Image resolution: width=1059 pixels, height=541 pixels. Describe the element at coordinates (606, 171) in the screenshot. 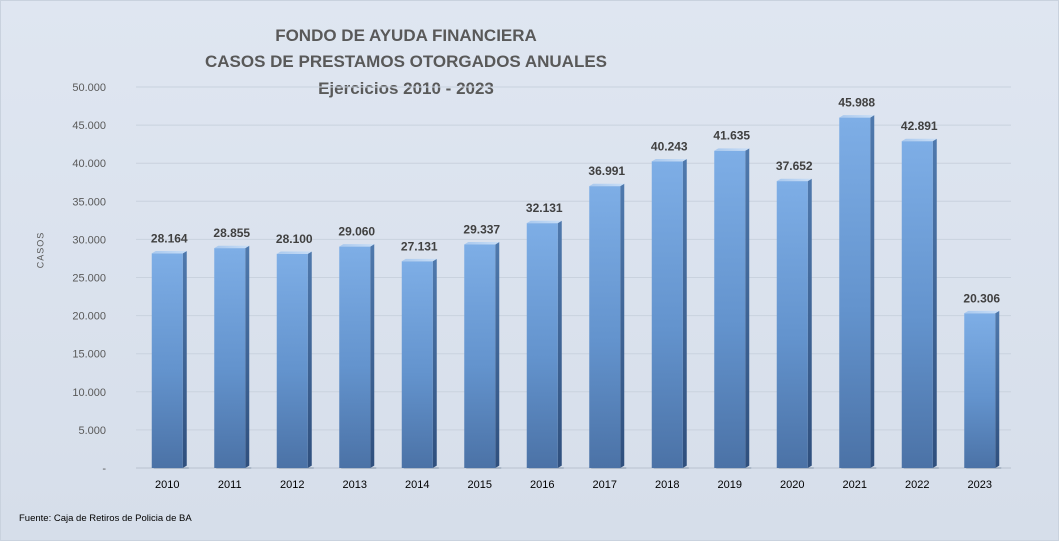

I see `data-label: 36.991` at that location.